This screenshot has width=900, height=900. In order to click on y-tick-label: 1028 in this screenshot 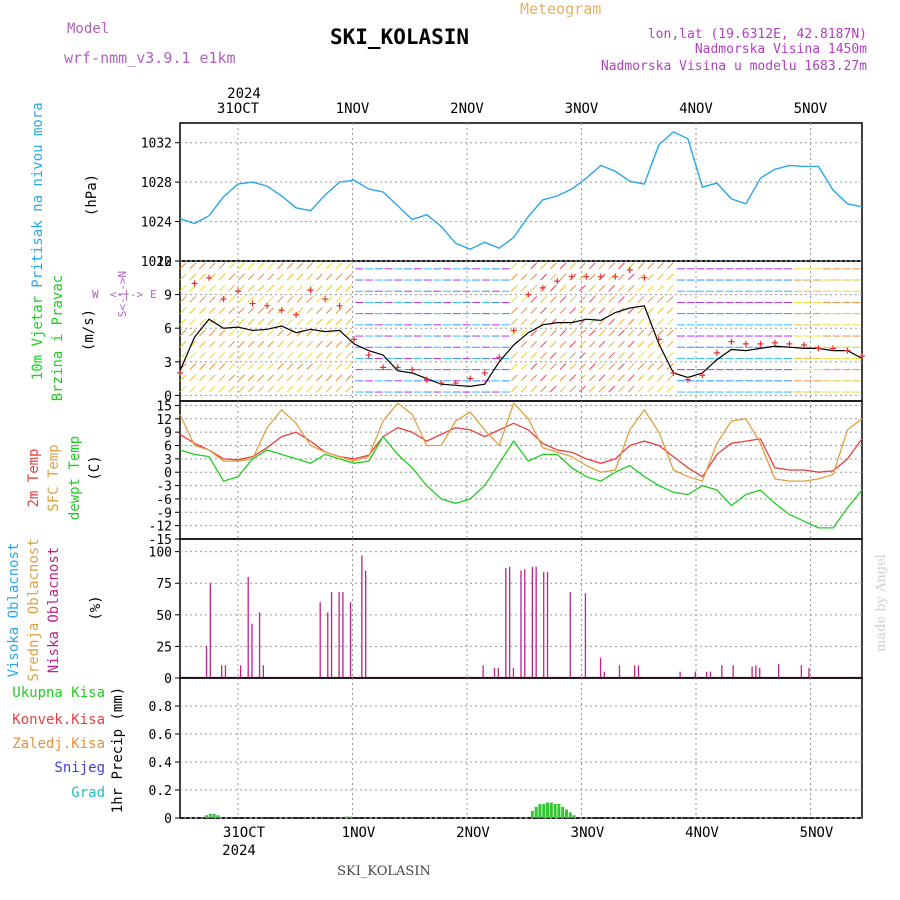, I will do `click(156, 183)`.